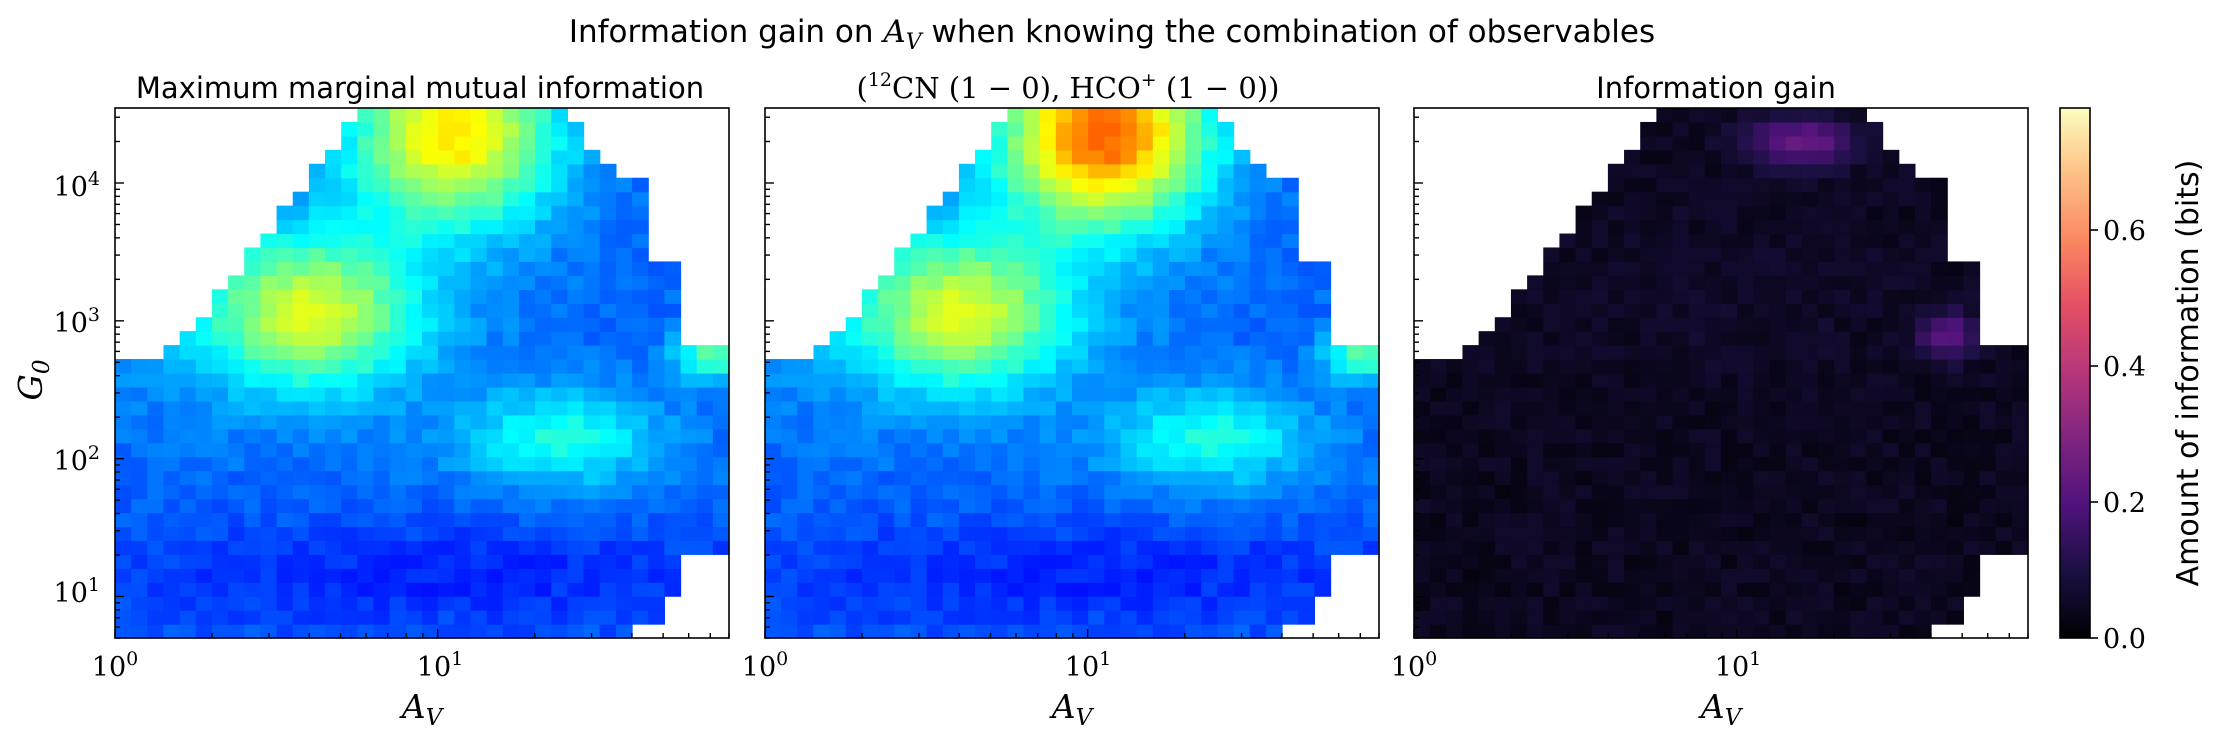 This screenshot has height=737, width=2224. Describe the element at coordinates (1072, 709) in the screenshot. I see `x-axis-label-panel-2: AV` at that location.